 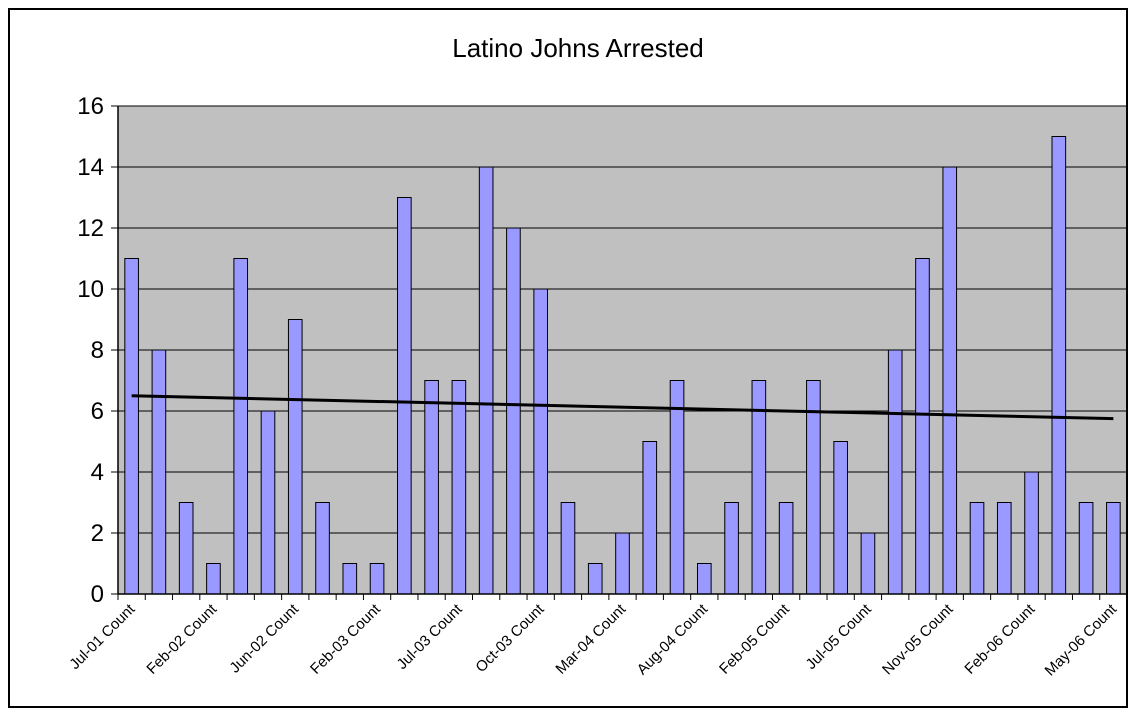 What do you see at coordinates (754, 638) in the screenshot?
I see `x-tick-label: Feb-05 Count` at bounding box center [754, 638].